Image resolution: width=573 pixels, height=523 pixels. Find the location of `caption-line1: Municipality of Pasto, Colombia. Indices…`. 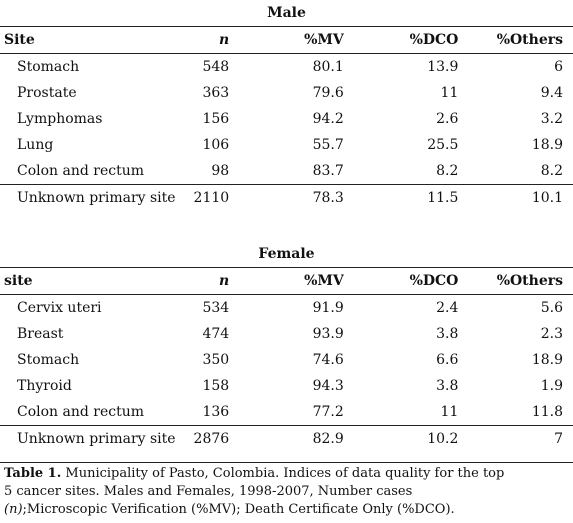

caption-line1: Municipality of Pasto, Colombia. Indices… is located at coordinates (283, 473).